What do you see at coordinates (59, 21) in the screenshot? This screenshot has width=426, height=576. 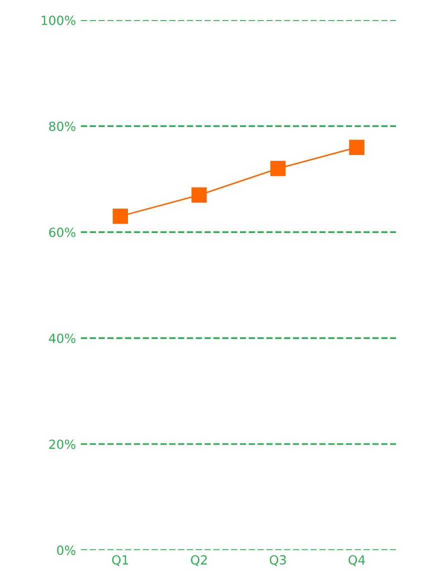 I see `y-tick-label: 100%` at bounding box center [59, 21].